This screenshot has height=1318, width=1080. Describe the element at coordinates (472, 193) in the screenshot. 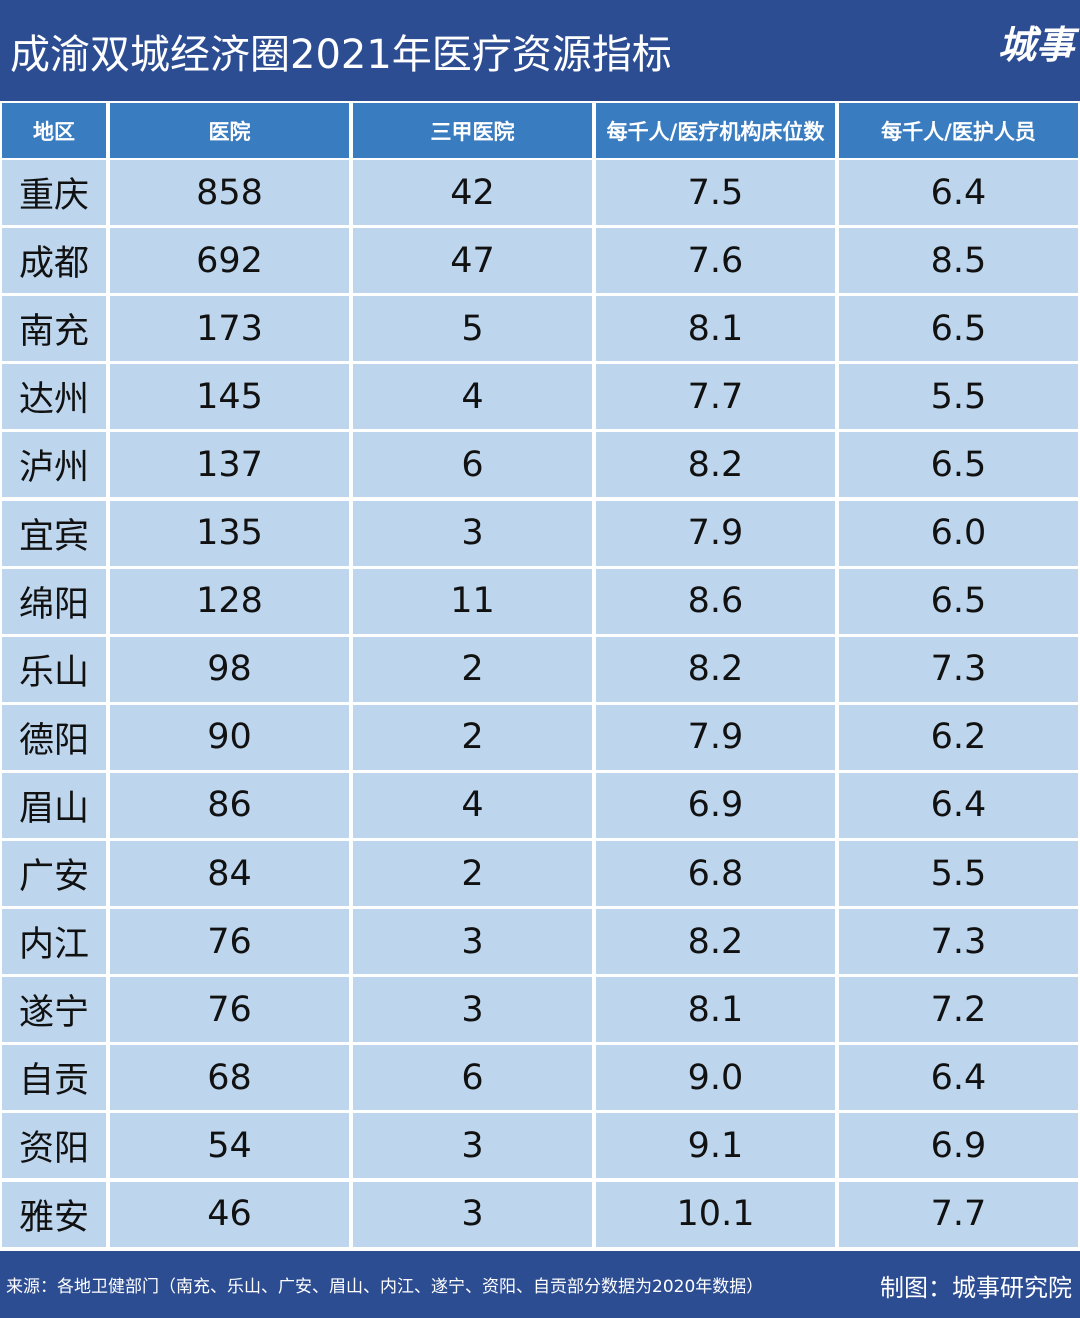

I see `value-cell: 42` at that location.